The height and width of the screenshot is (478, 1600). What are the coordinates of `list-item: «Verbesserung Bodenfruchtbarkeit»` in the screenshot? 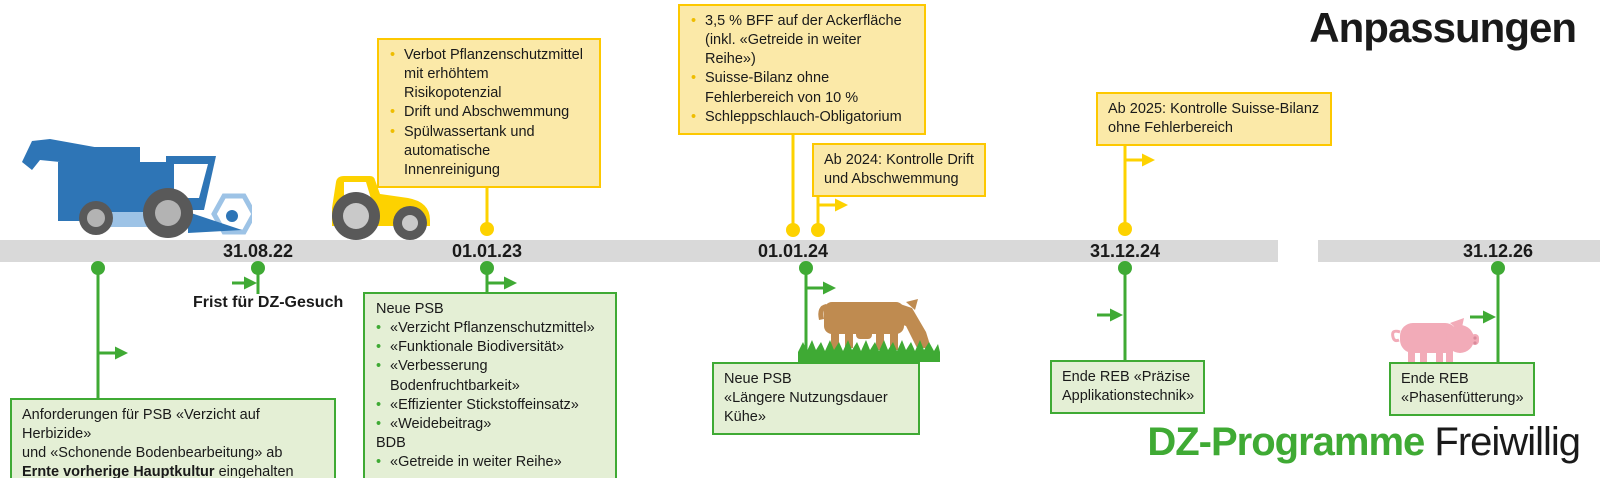 It's located at (490, 376).